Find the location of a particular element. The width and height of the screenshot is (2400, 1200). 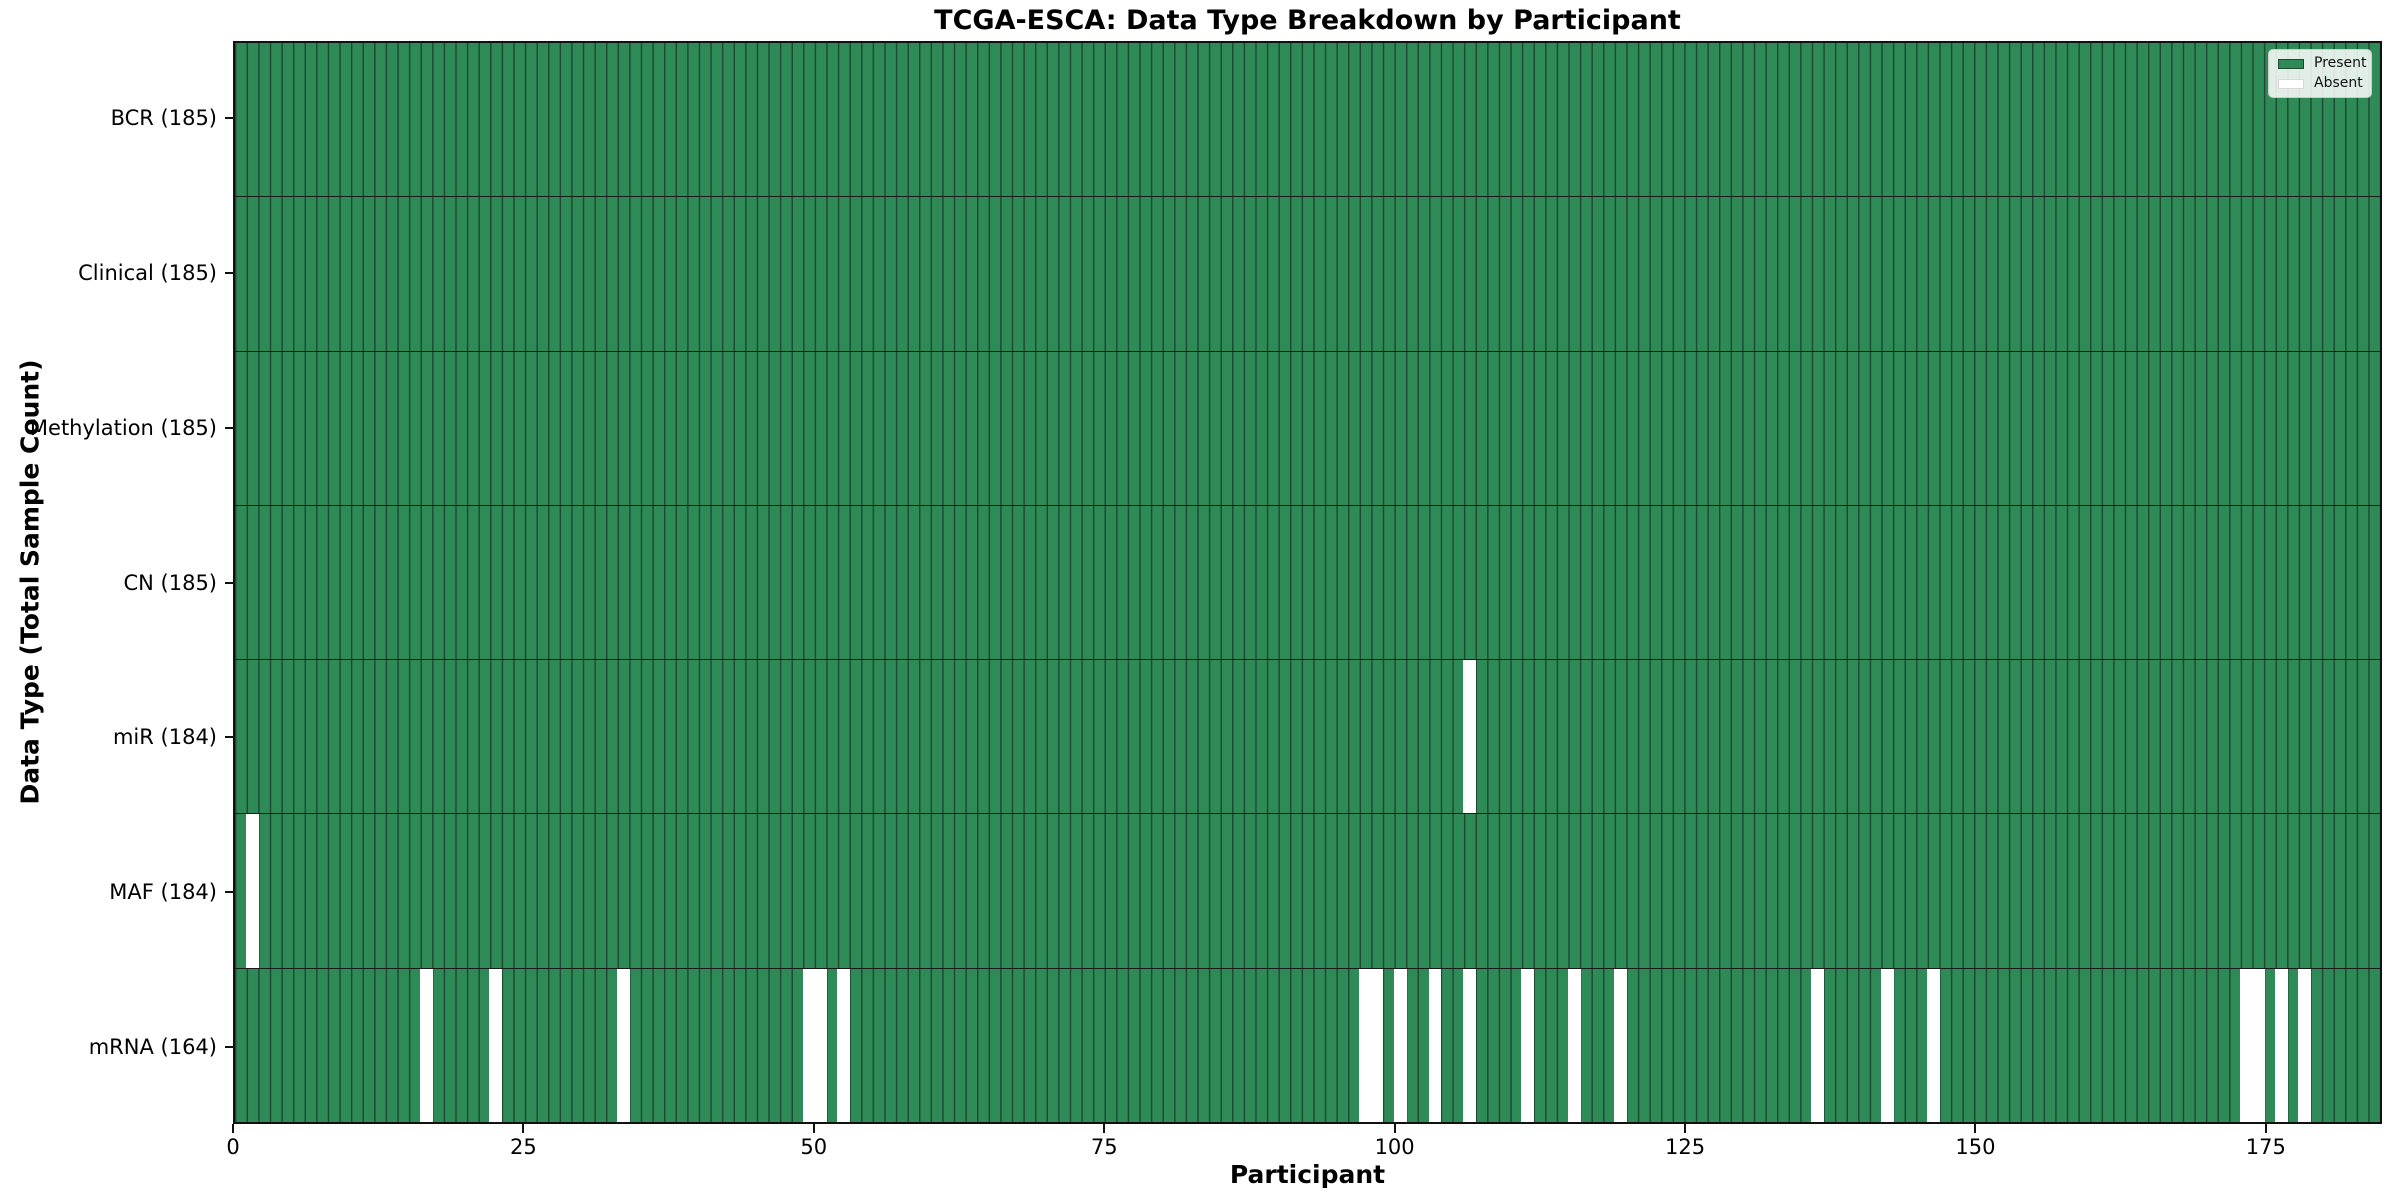

legend: Present Absent is located at coordinates (2320, 73).